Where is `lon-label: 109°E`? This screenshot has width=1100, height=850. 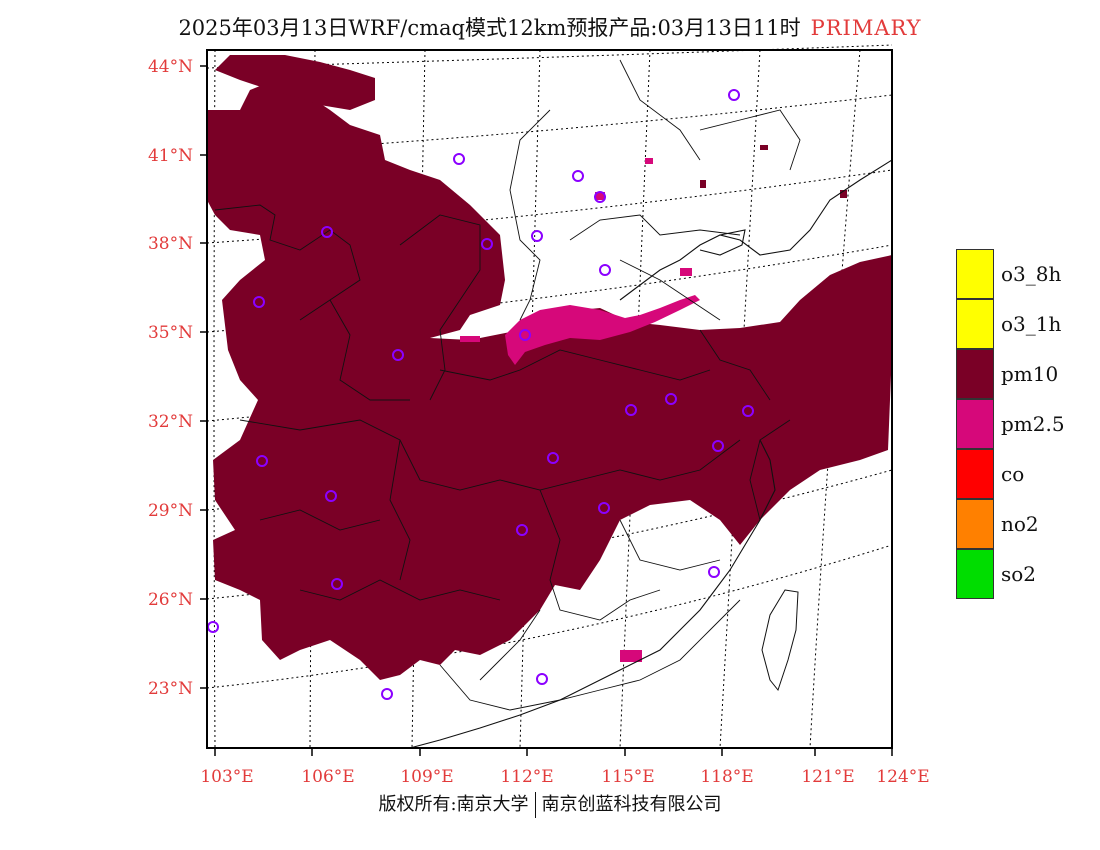
lon-label: 109°E is located at coordinates (426, 777).